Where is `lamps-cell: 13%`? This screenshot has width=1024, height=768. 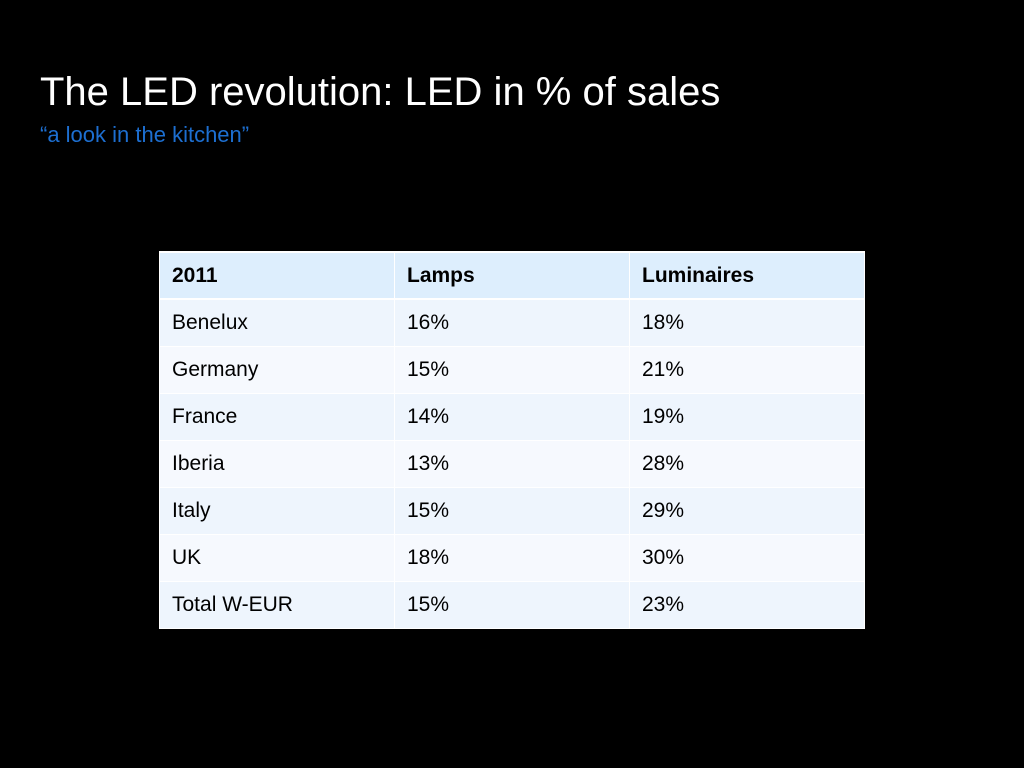 lamps-cell: 13% is located at coordinates (512, 463).